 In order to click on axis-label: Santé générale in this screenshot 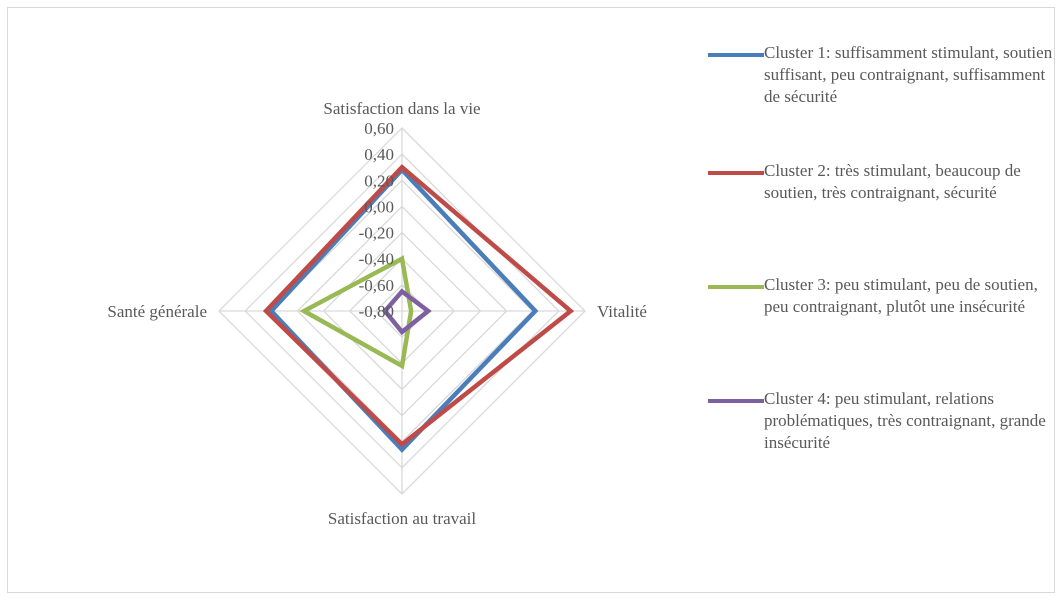, I will do `click(157, 311)`.